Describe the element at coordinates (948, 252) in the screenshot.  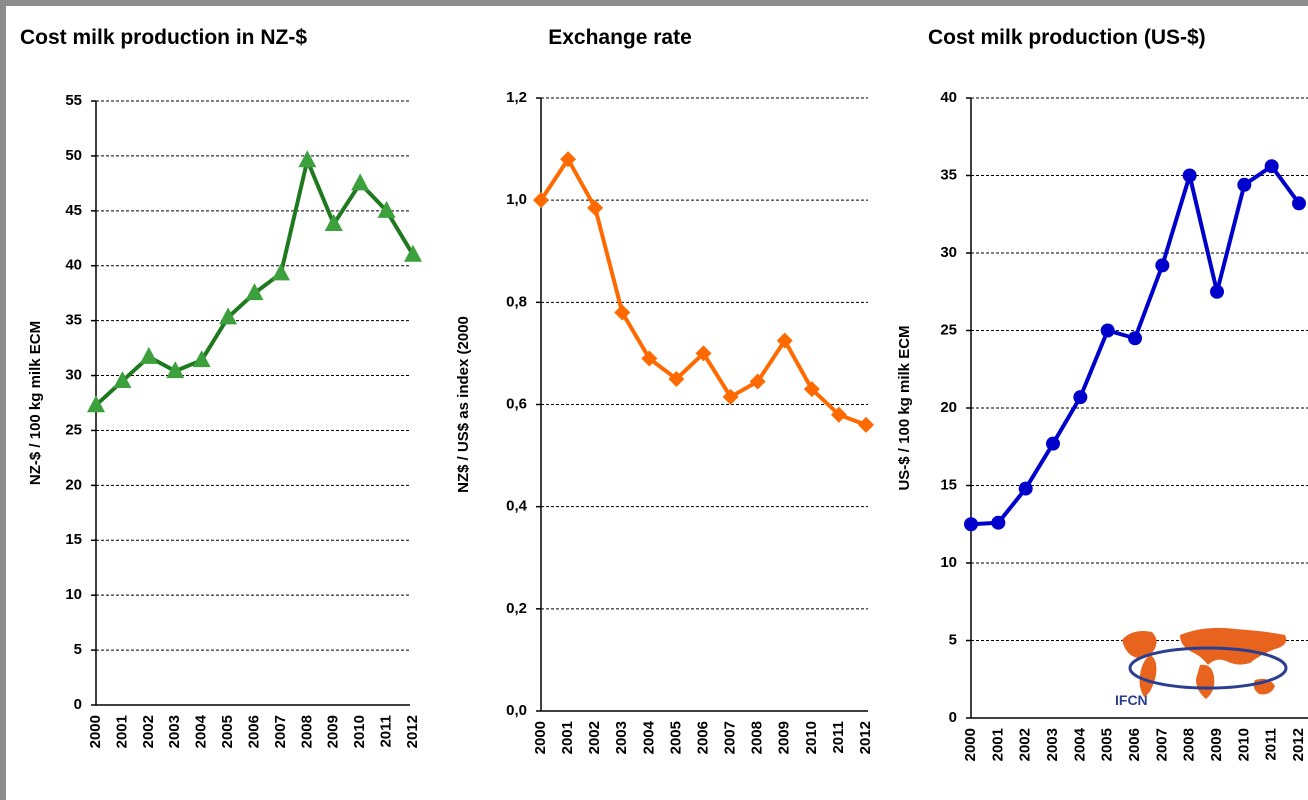
I see `y-tick-label: 30` at that location.